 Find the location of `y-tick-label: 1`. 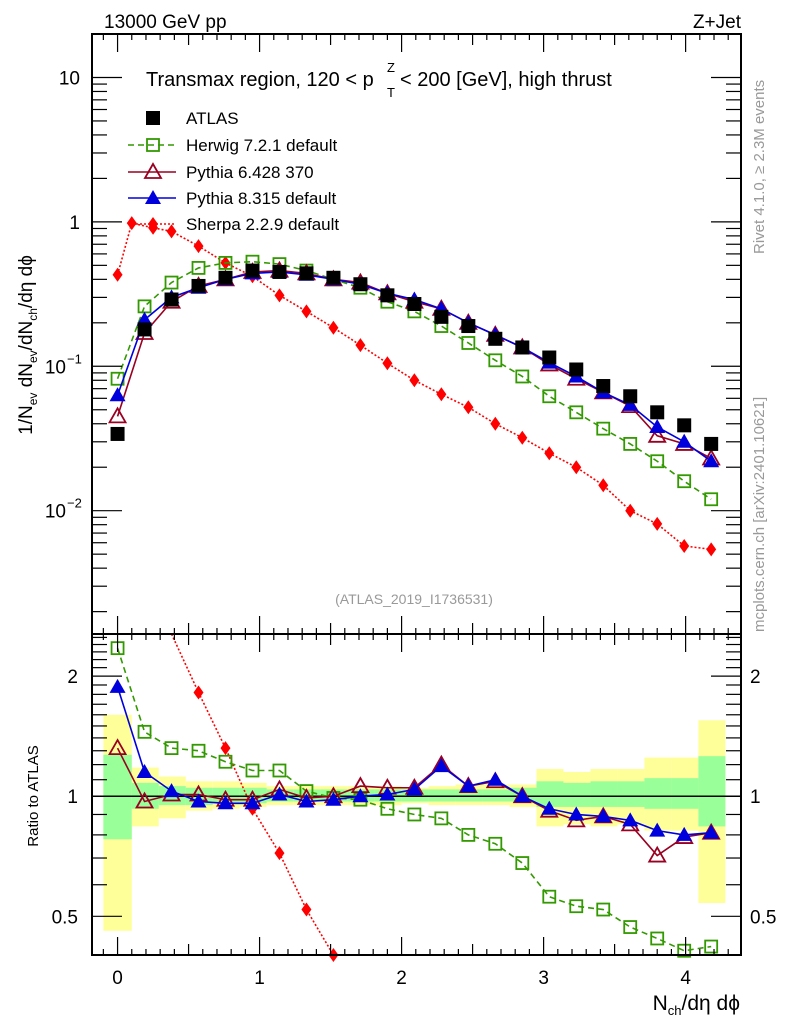

y-tick-label: 1 is located at coordinates (74, 223).